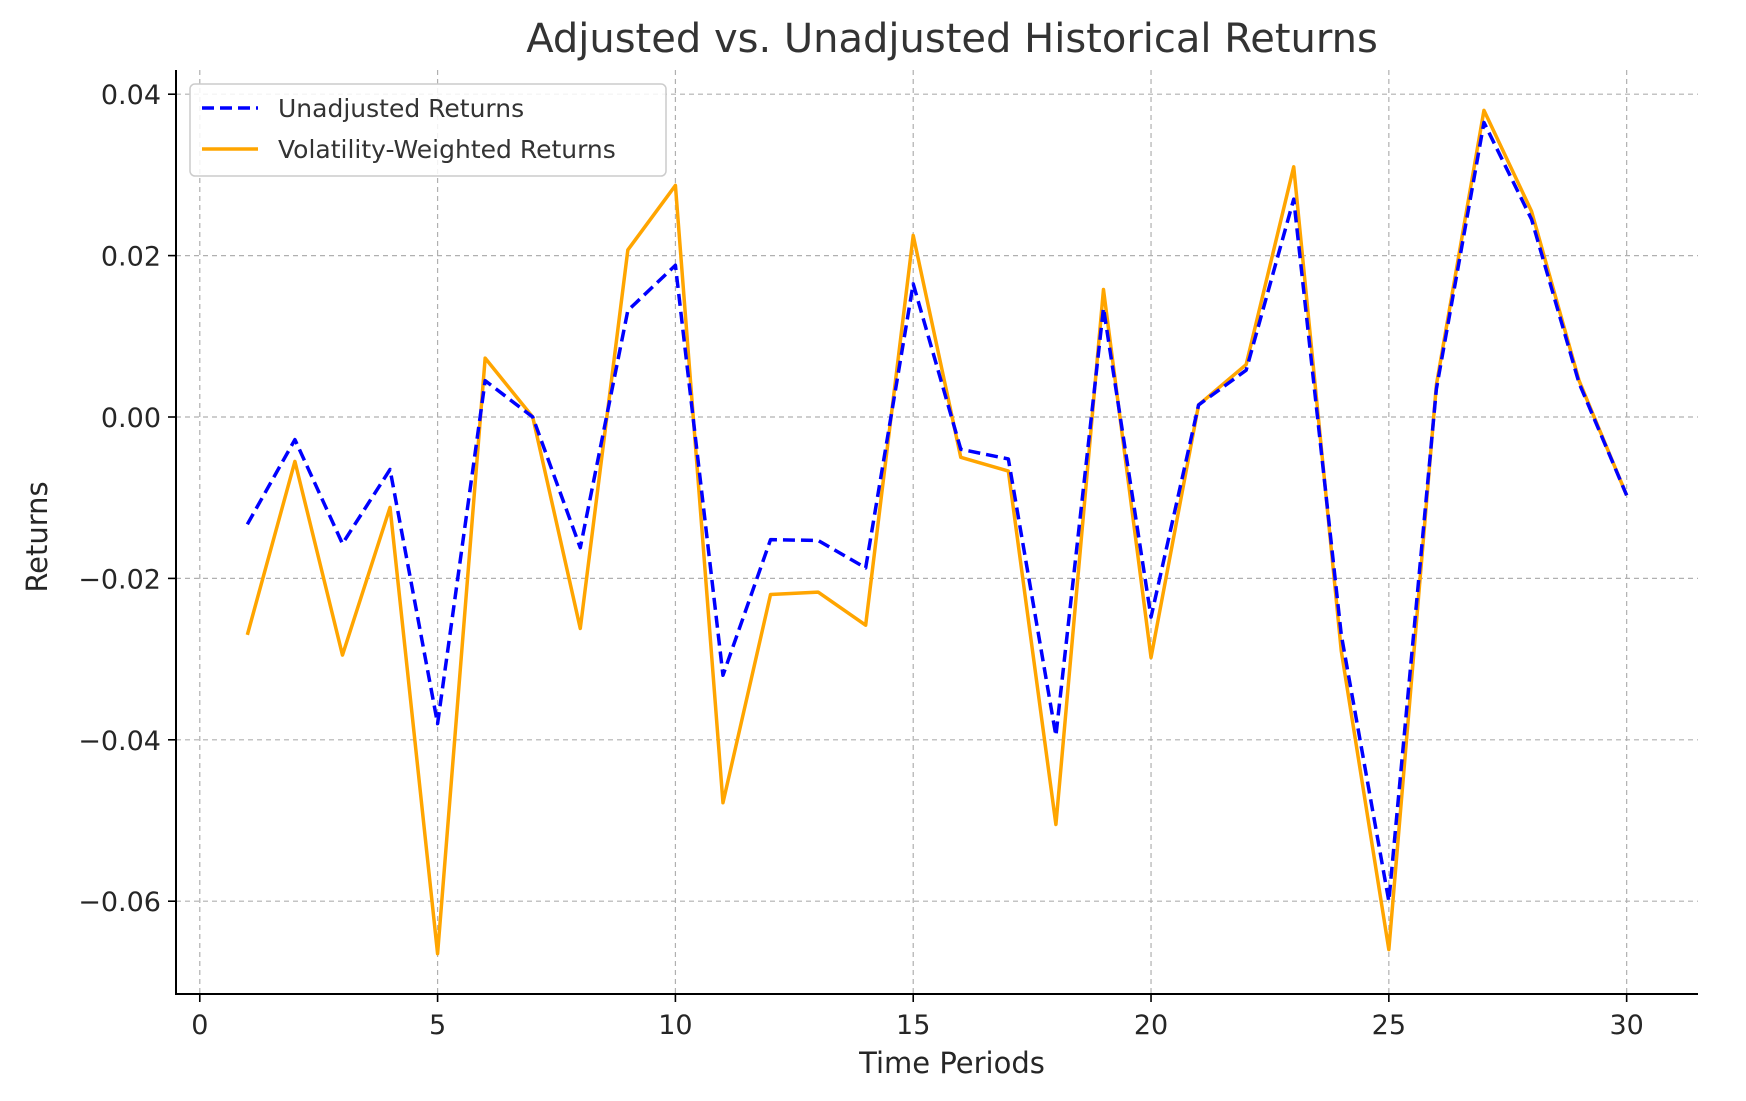  What do you see at coordinates (1626, 1025) in the screenshot?
I see `x-tick-label: 30` at bounding box center [1626, 1025].